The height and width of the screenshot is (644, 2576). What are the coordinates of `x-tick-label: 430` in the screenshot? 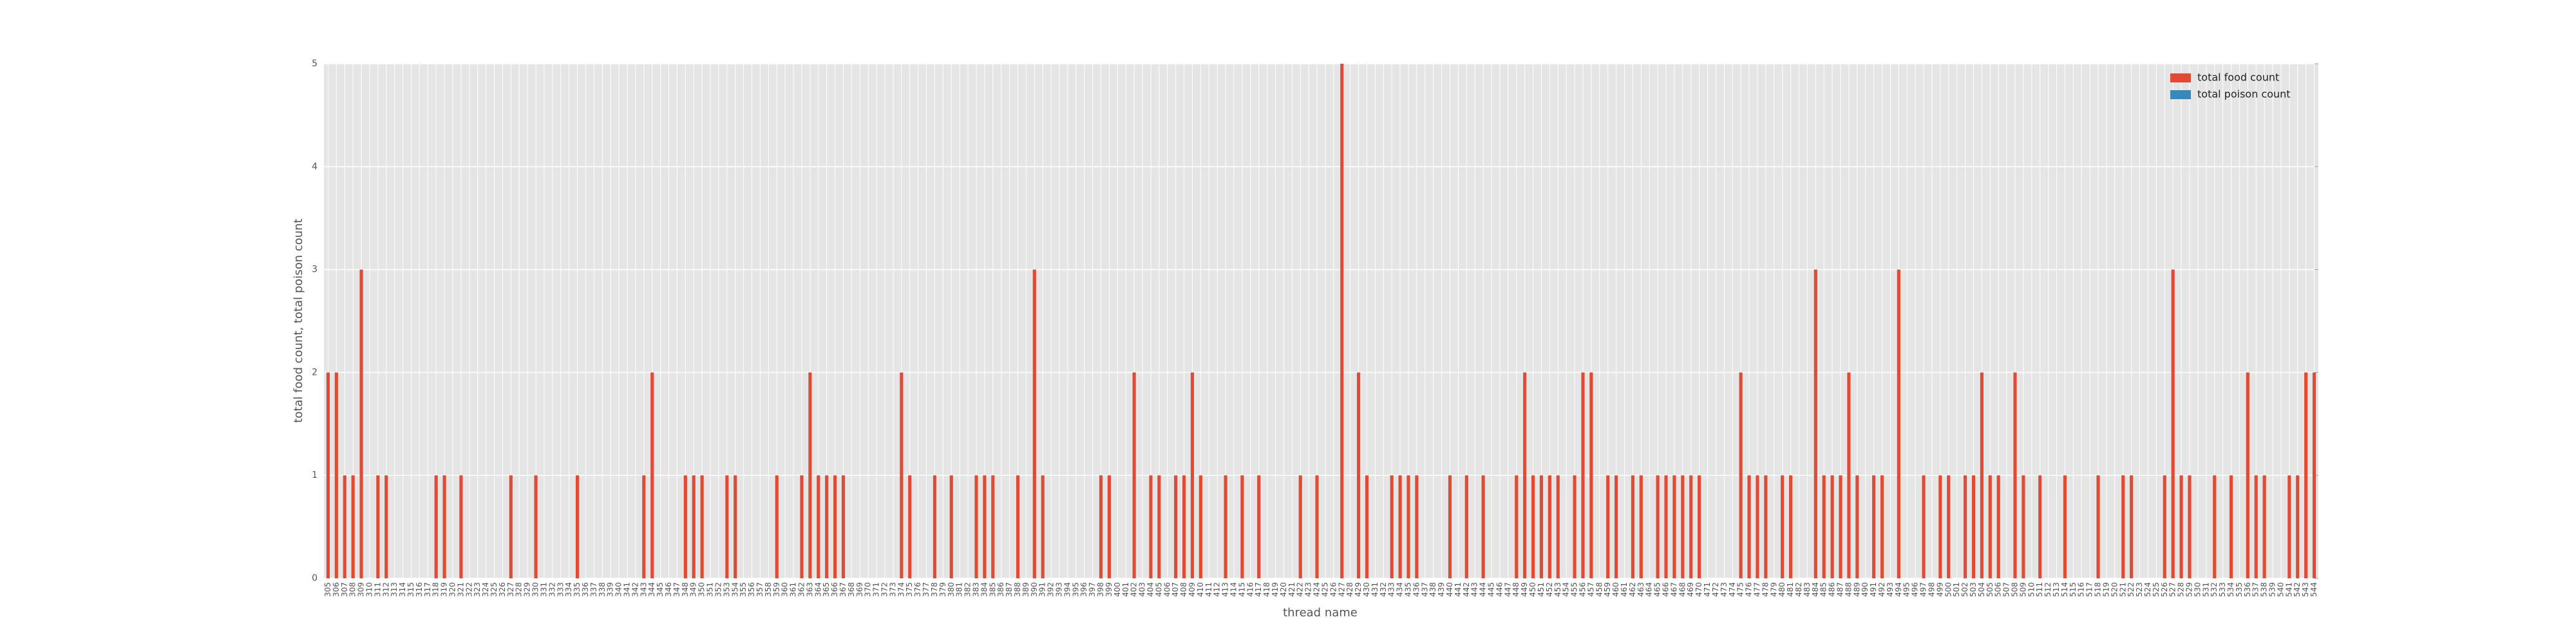 It's located at (1366, 589).